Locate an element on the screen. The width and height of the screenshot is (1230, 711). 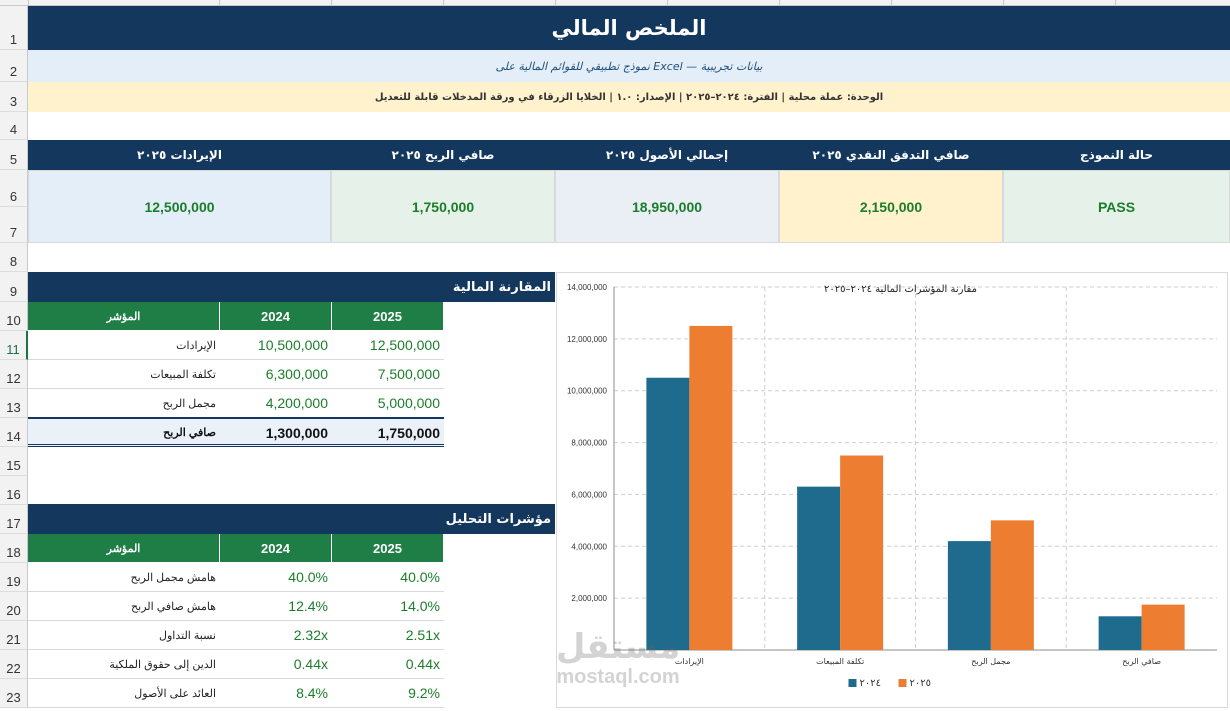
row-header: 8 is located at coordinates (14, 257).